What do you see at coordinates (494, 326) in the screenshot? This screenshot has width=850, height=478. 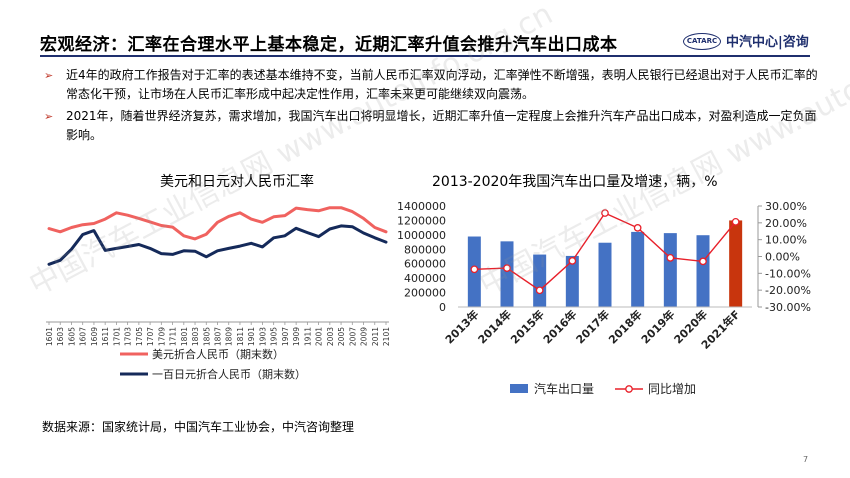 I see `x-category-label: 2014年` at bounding box center [494, 326].